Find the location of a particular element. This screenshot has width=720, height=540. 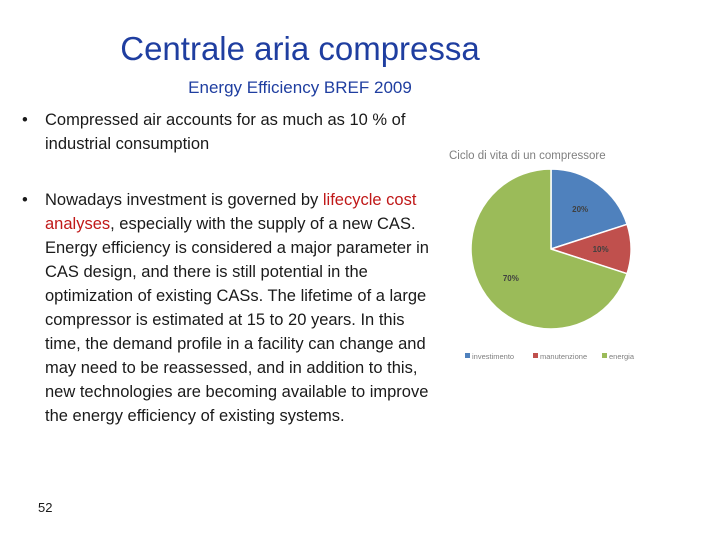

legend-label-manutenzione: manutenzione is located at coordinates (563, 356).